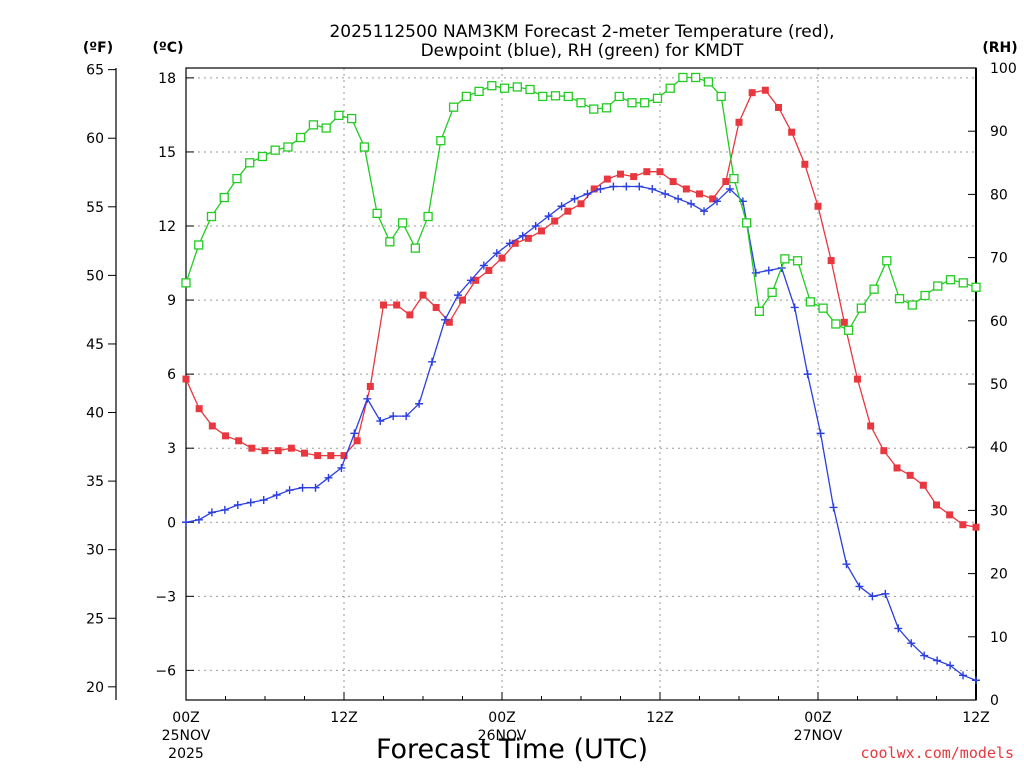  Describe the element at coordinates (512, 749) in the screenshot. I see `x-axis-label: Forecast Time (UTC)` at that location.